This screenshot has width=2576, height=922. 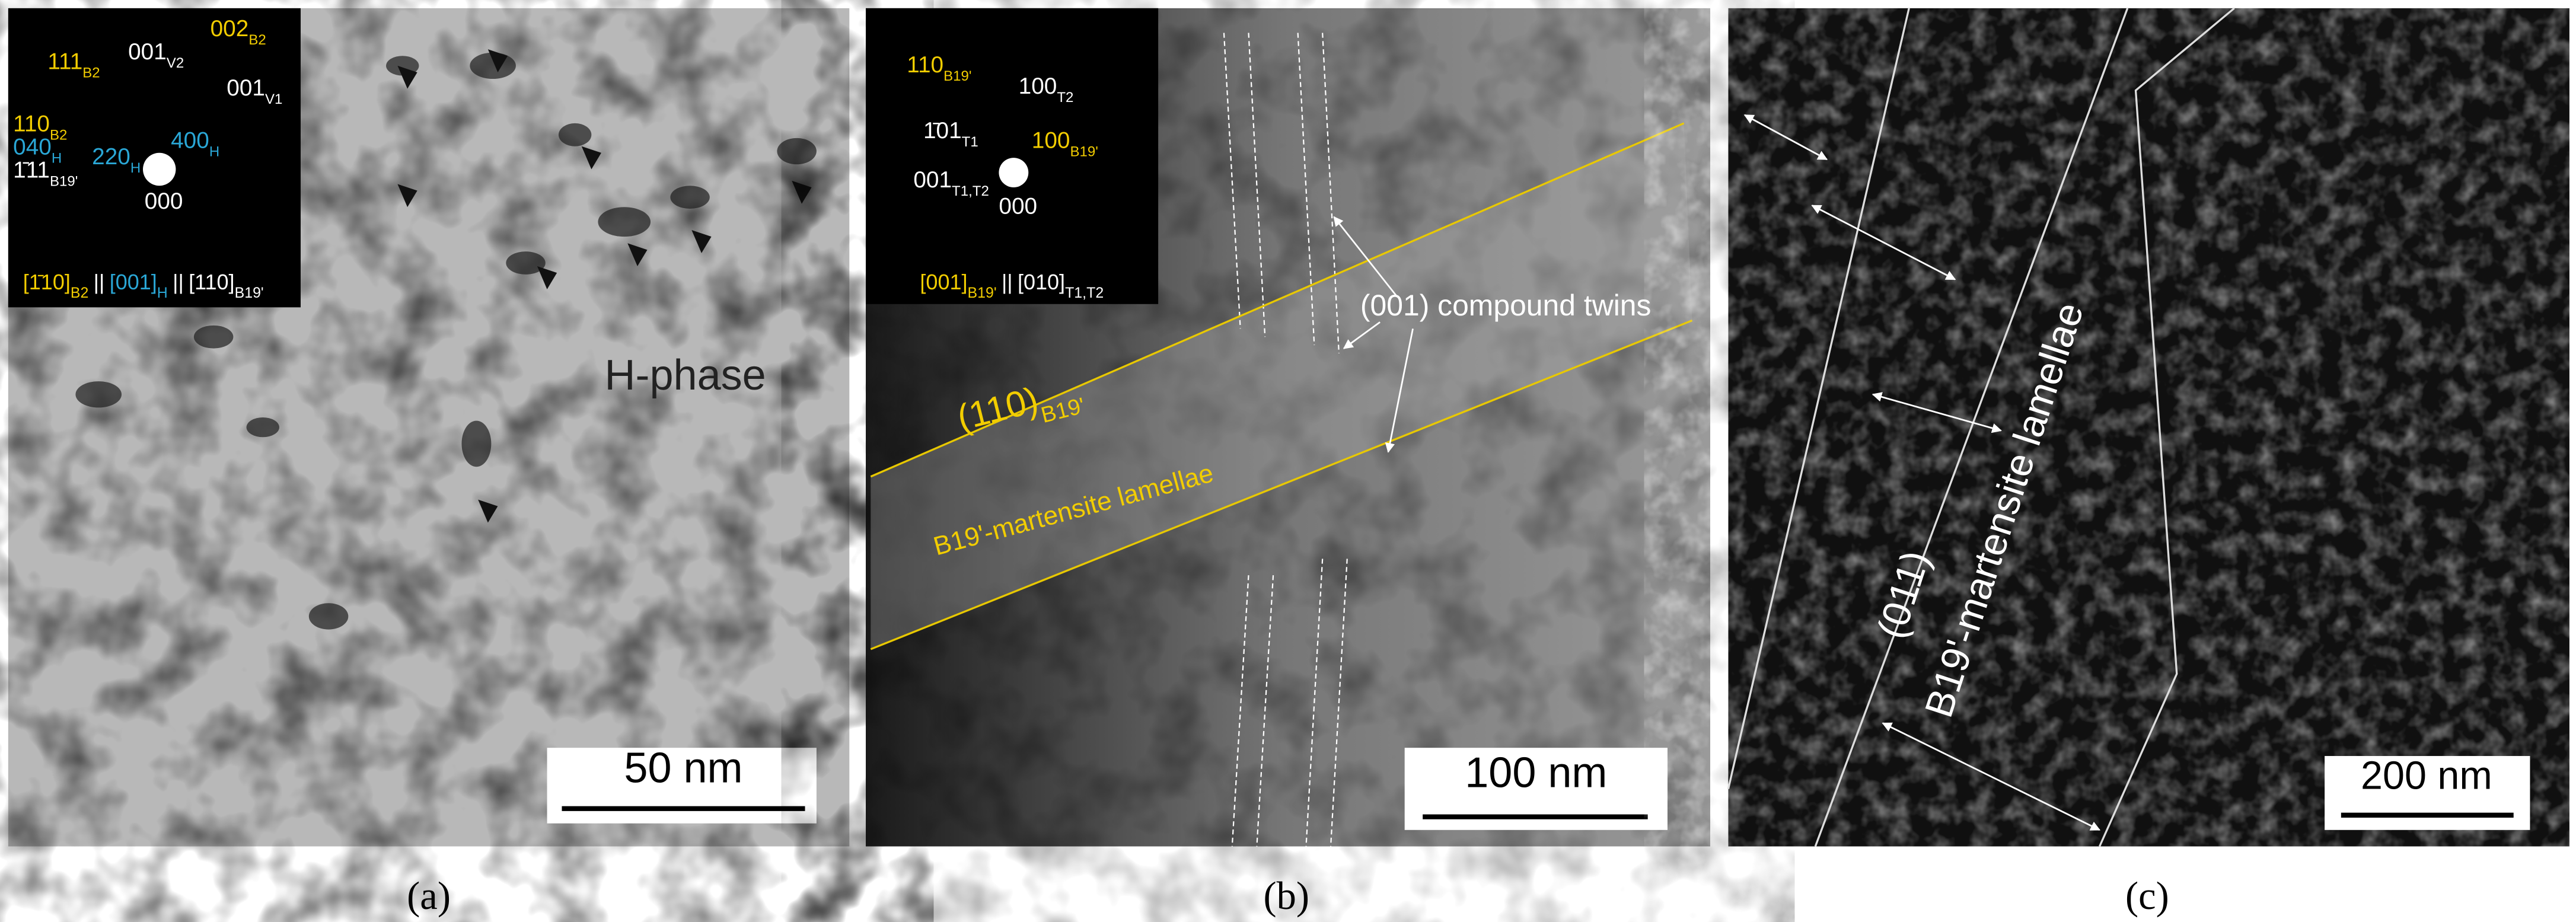 I want to click on label-text: 1̄01, so click(x=943, y=130).